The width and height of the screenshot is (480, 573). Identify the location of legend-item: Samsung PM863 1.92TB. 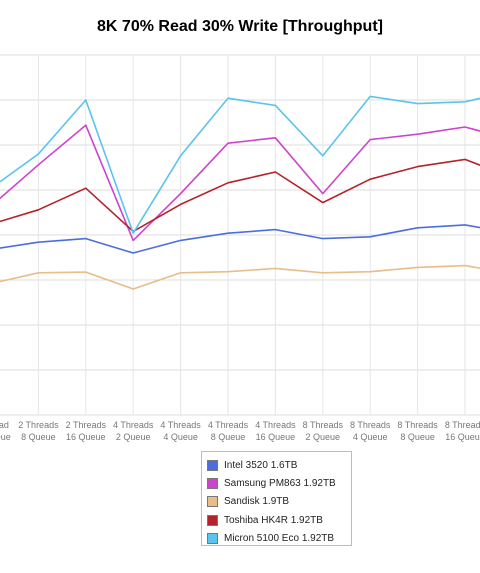
(279, 483).